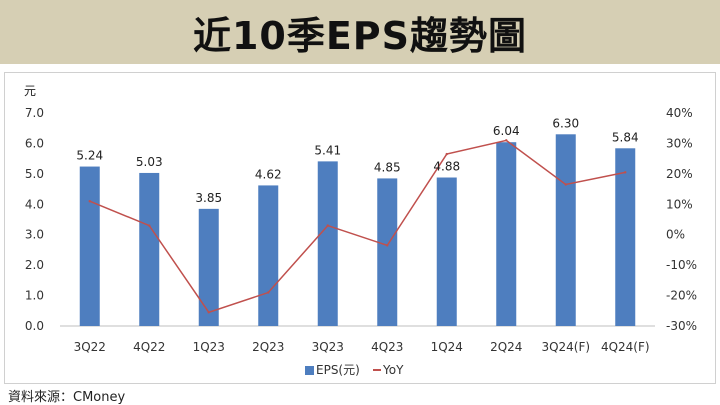 The height and width of the screenshot is (405, 720). Describe the element at coordinates (447, 347) in the screenshot. I see `x-tick-label: 1Q24` at that location.